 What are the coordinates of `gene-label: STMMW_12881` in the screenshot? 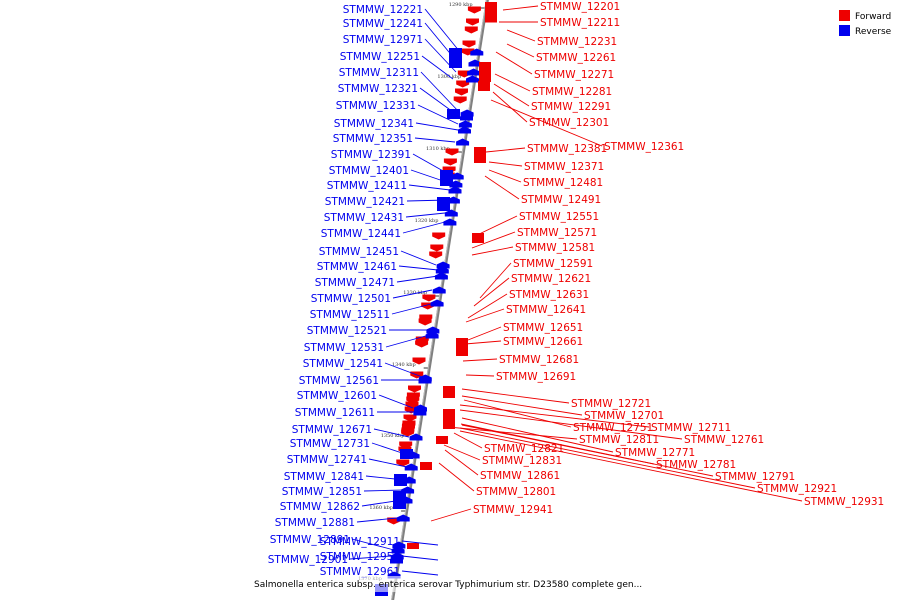 It's located at (315, 523).